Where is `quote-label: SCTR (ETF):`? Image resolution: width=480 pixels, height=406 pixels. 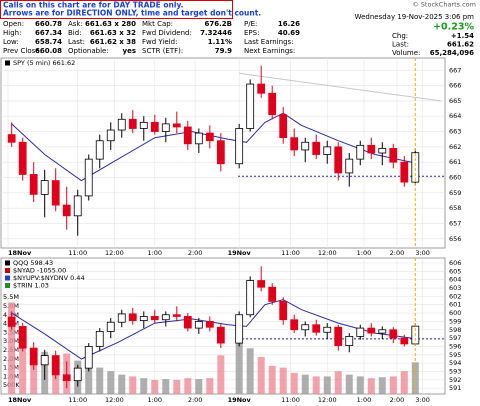 quote-label: SCTR (ETF): is located at coordinates (162, 51).